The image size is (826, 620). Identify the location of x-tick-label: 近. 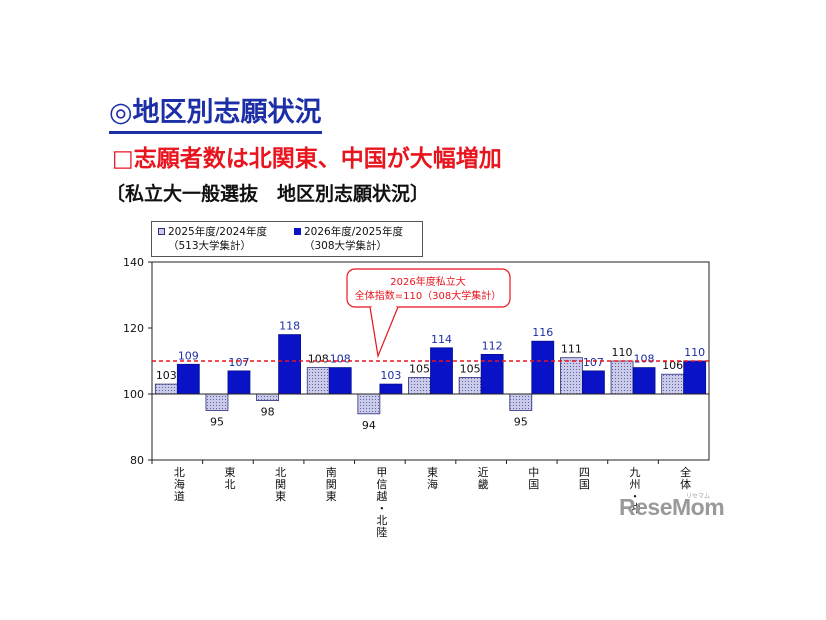
(483, 472).